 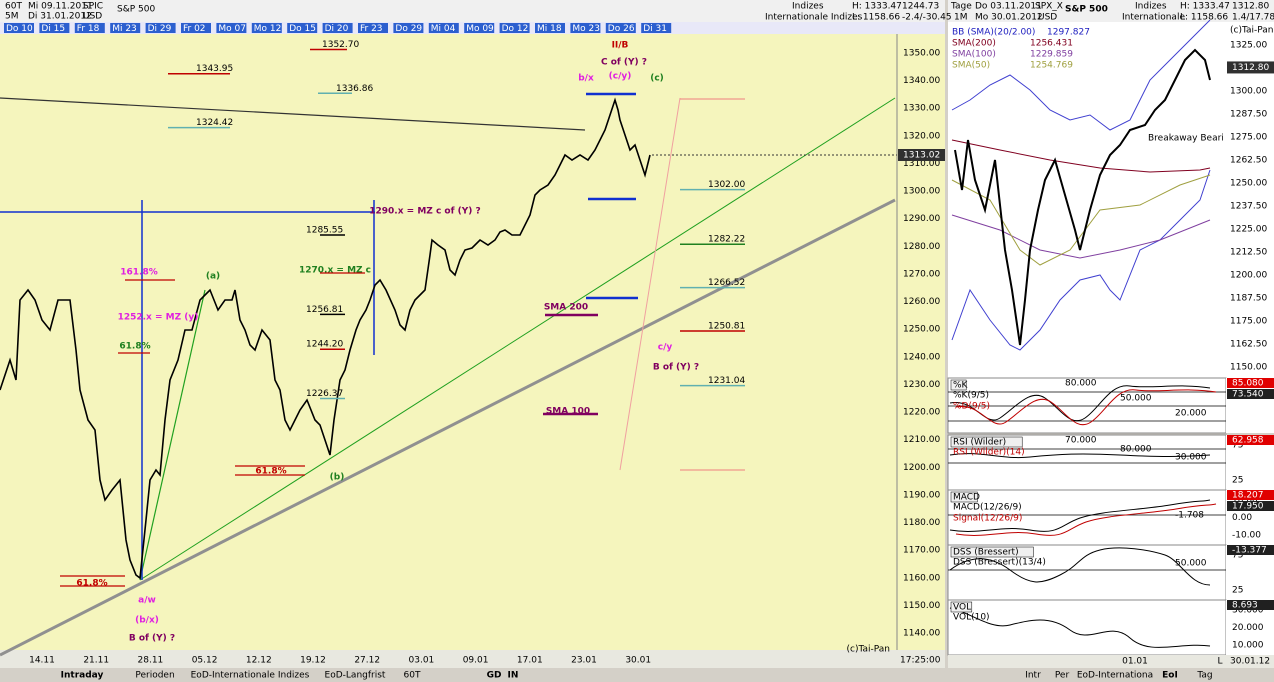 What do you see at coordinates (412, 676) in the screenshot?
I see `tab: 60T` at bounding box center [412, 676].